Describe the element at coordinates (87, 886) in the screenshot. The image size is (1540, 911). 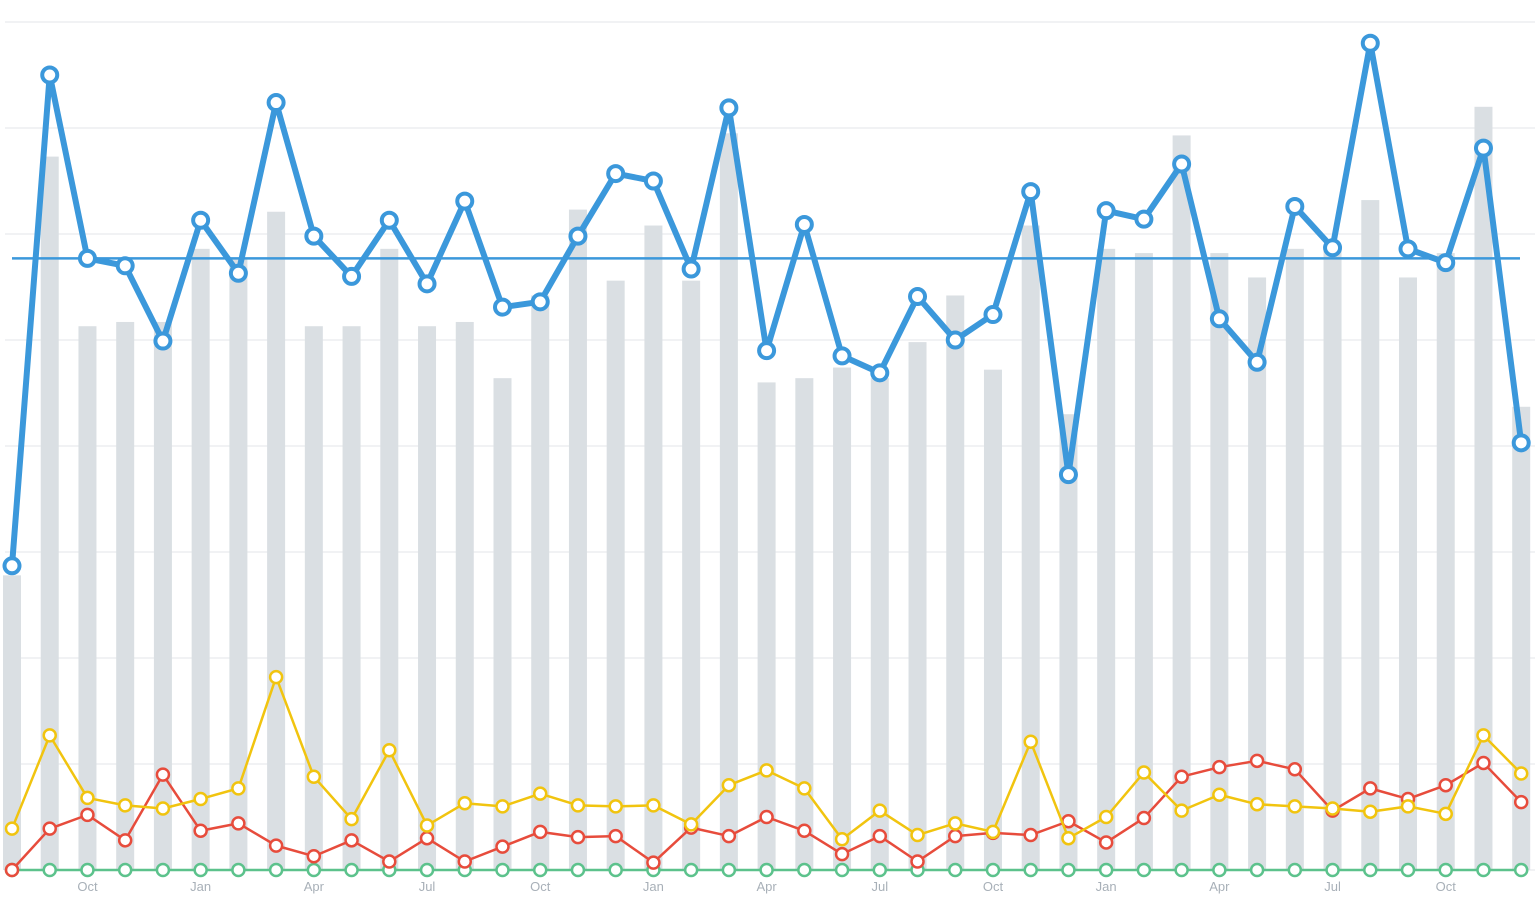
I see `x-tick-label: Oct` at that location.